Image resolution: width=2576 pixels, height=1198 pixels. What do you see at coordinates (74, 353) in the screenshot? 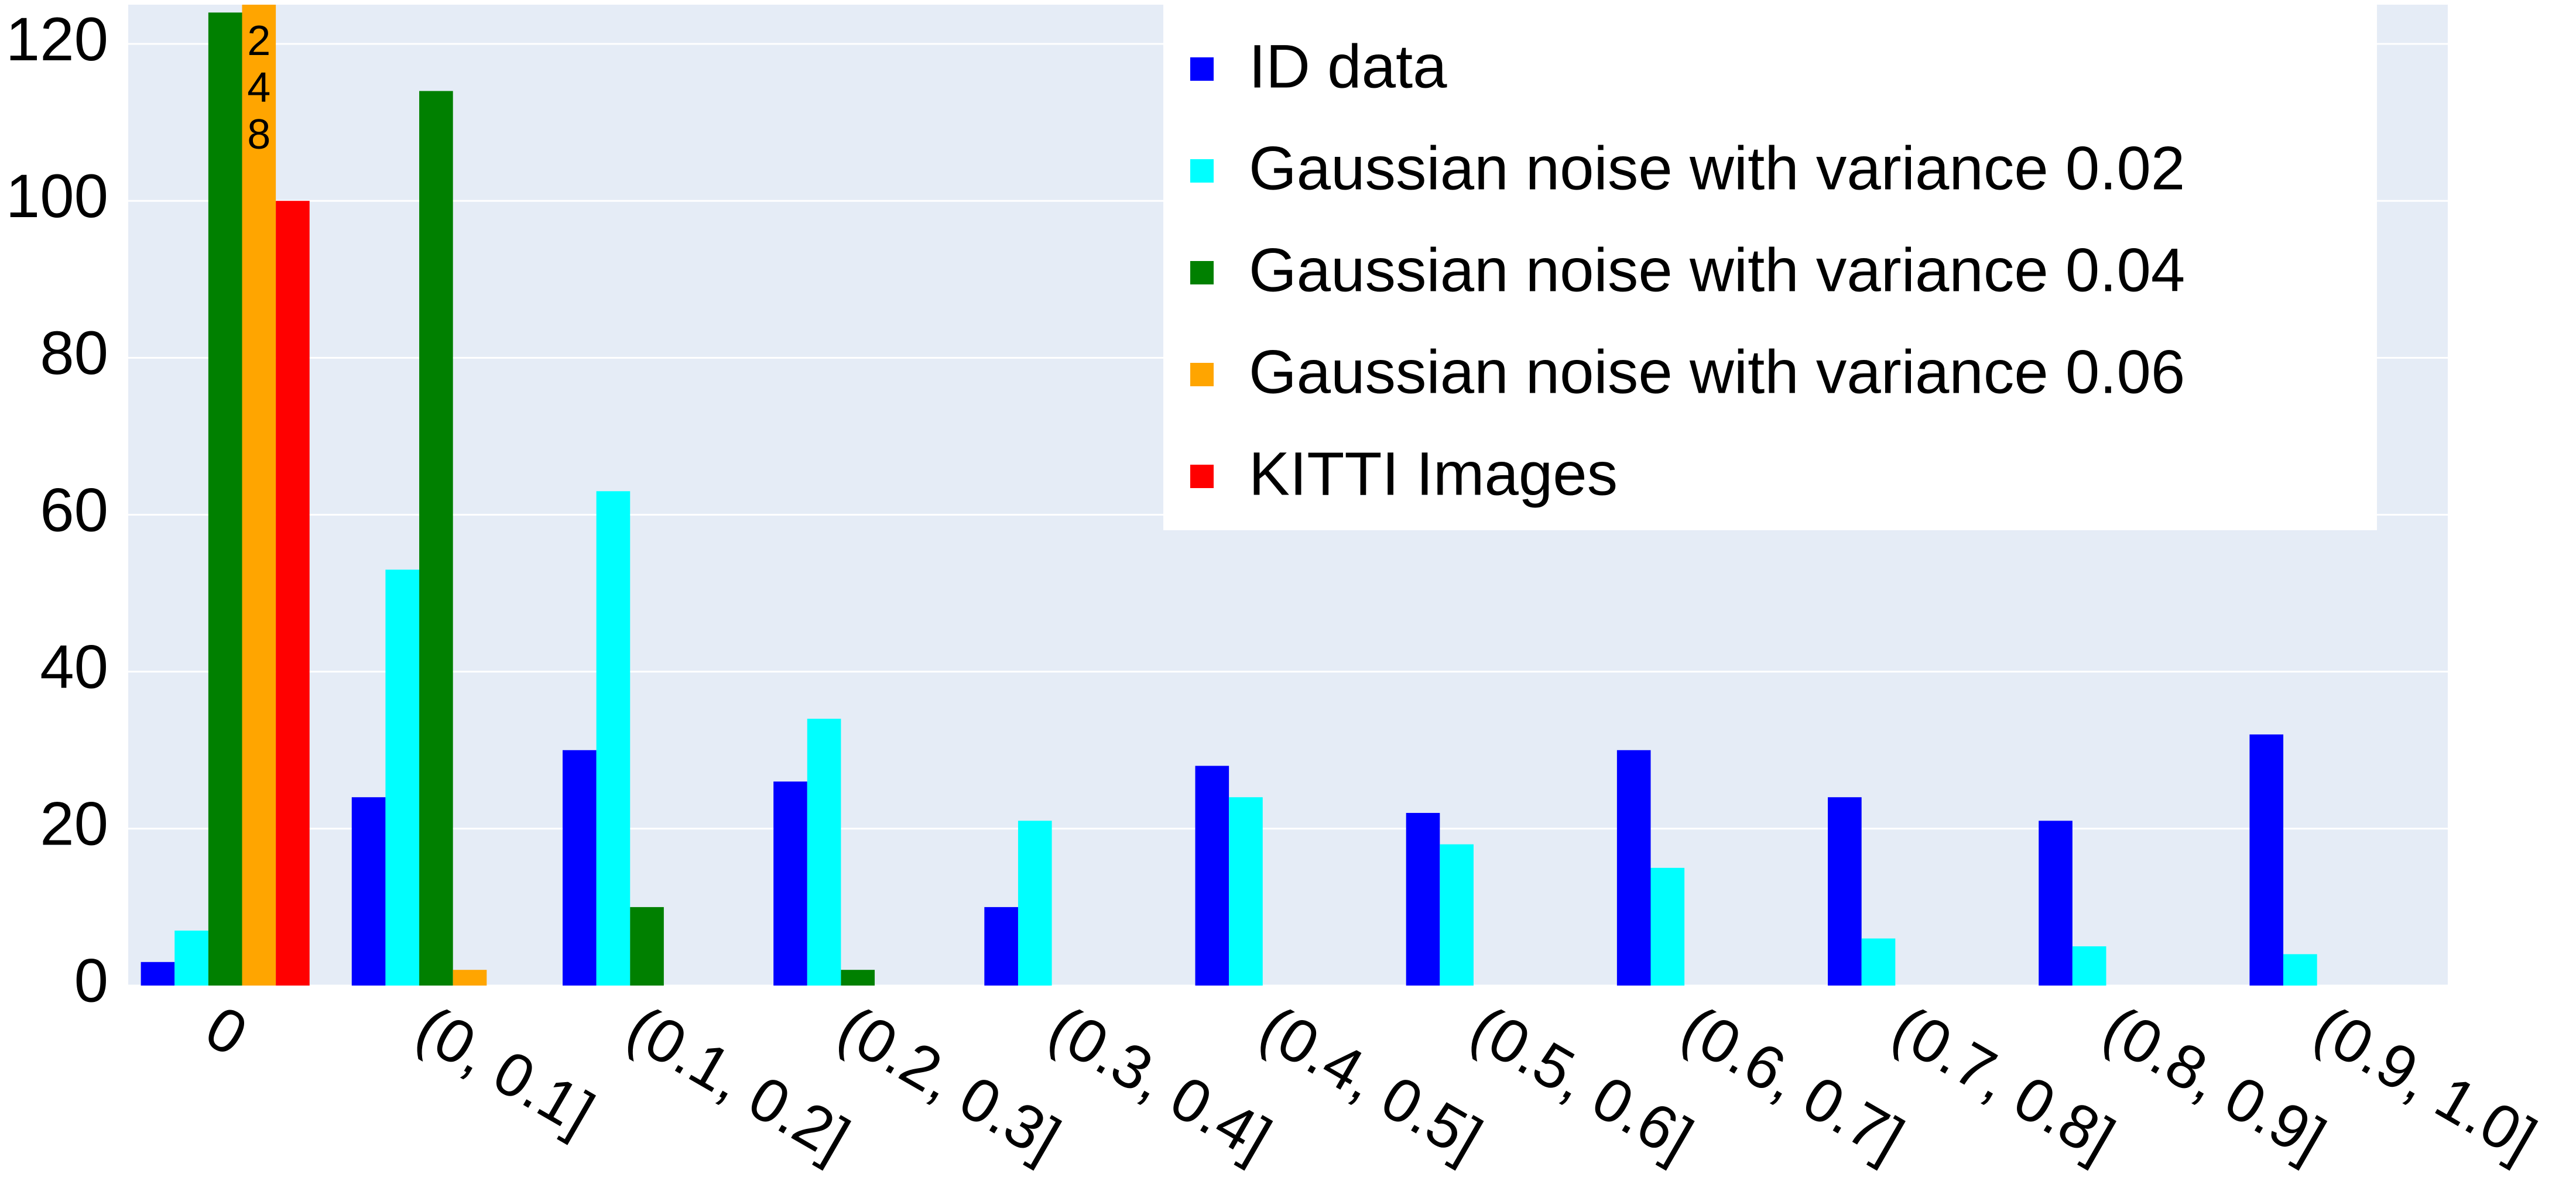
I see `y-tick-label: 80` at bounding box center [74, 353].